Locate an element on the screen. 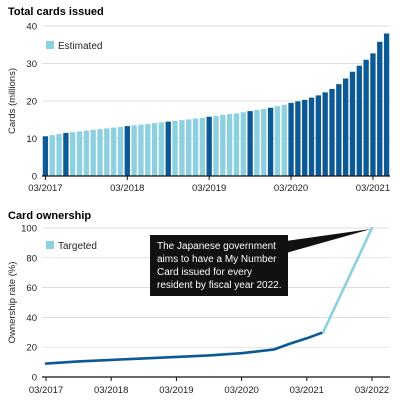 This screenshot has height=405, width=400. bar-xtick-label: 03/2018 is located at coordinates (127, 188).